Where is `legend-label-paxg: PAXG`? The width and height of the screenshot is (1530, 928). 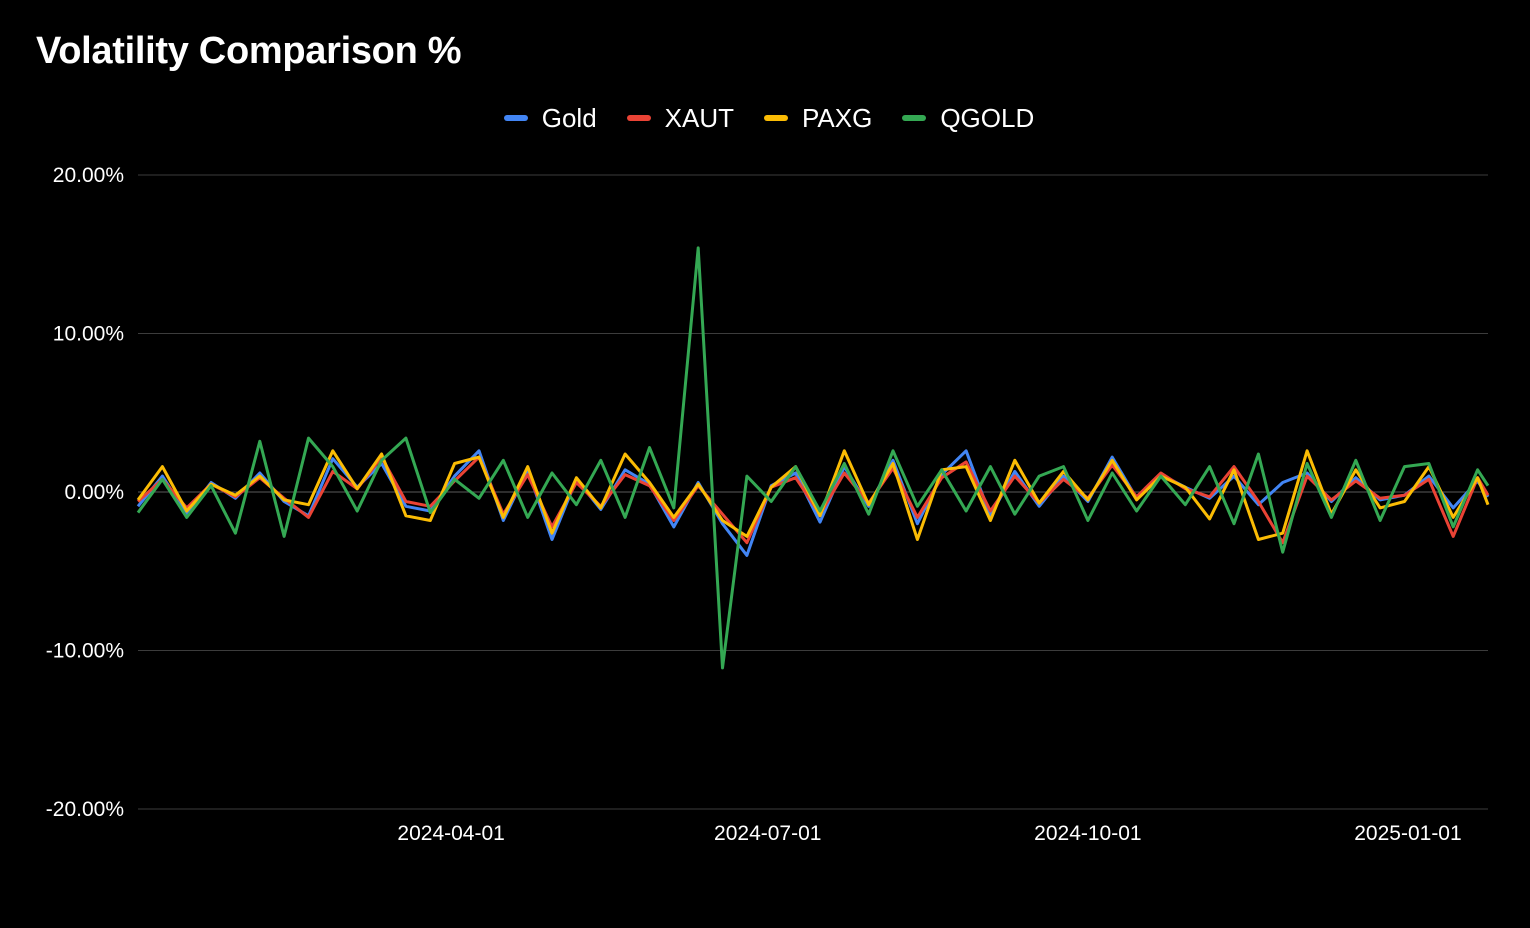
legend-label-paxg: PAXG is located at coordinates (837, 117).